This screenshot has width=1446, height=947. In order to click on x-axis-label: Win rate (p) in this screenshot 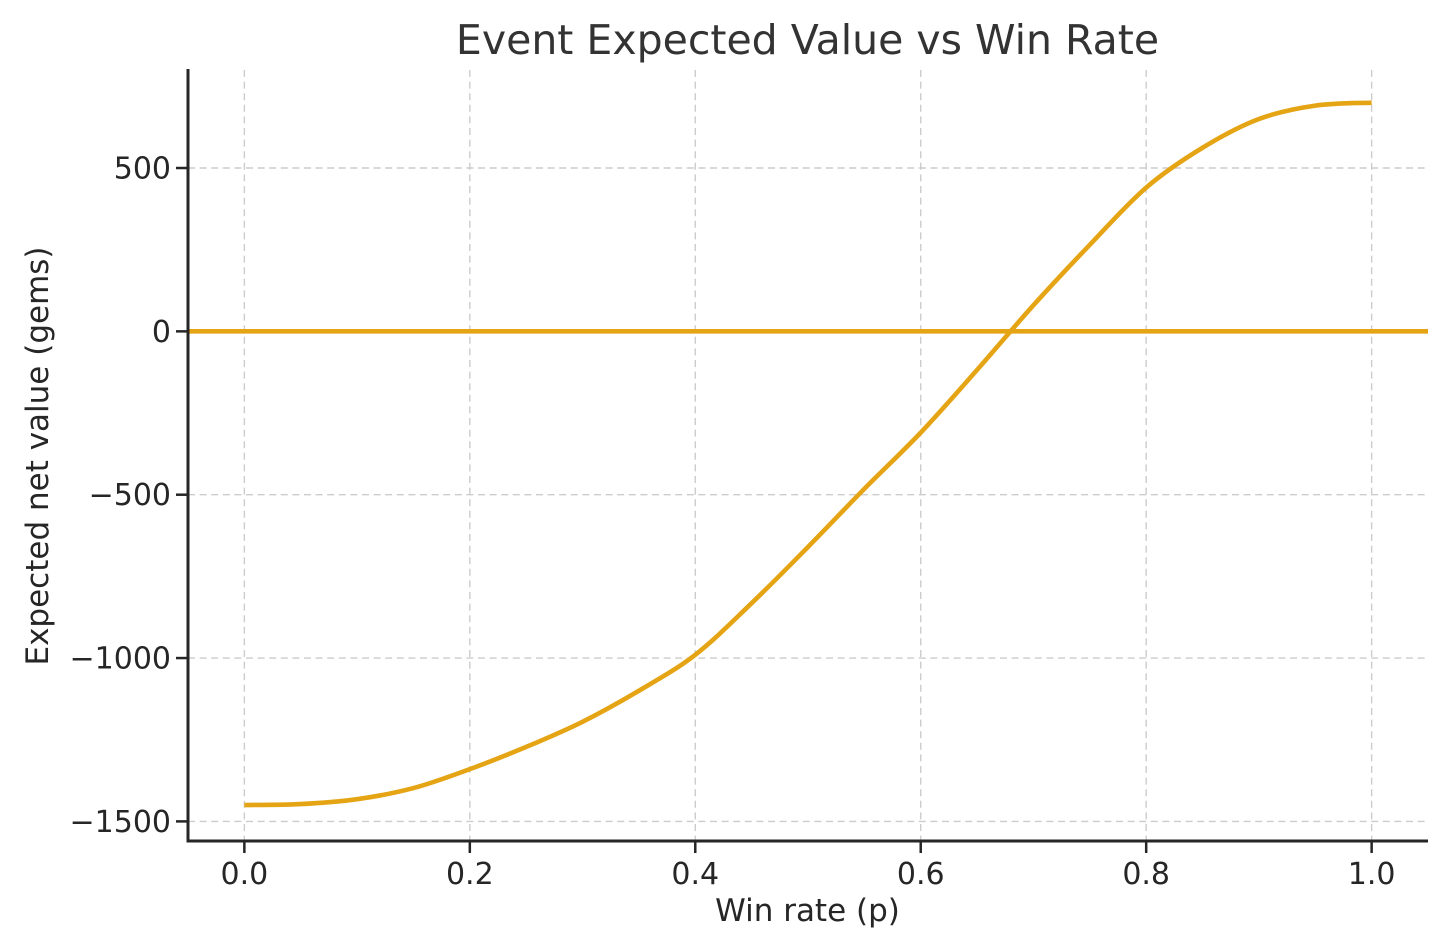, I will do `click(807, 911)`.